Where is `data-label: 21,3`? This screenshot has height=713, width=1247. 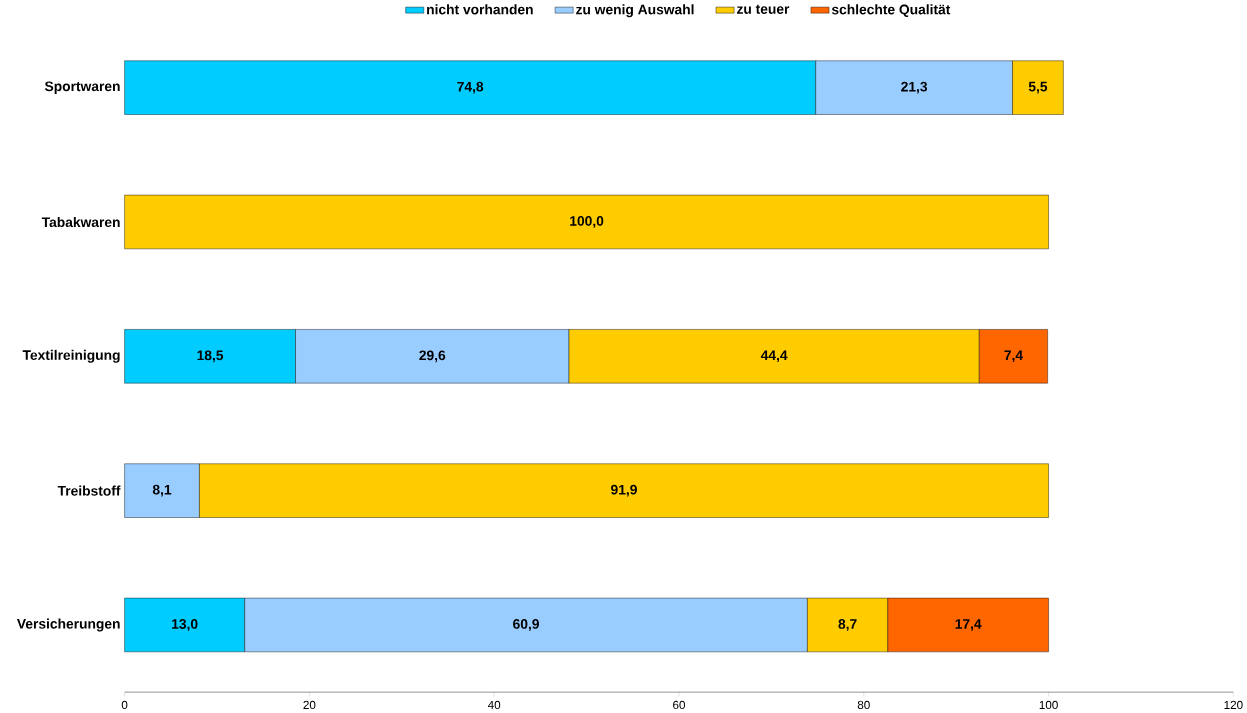 data-label: 21,3 is located at coordinates (914, 87).